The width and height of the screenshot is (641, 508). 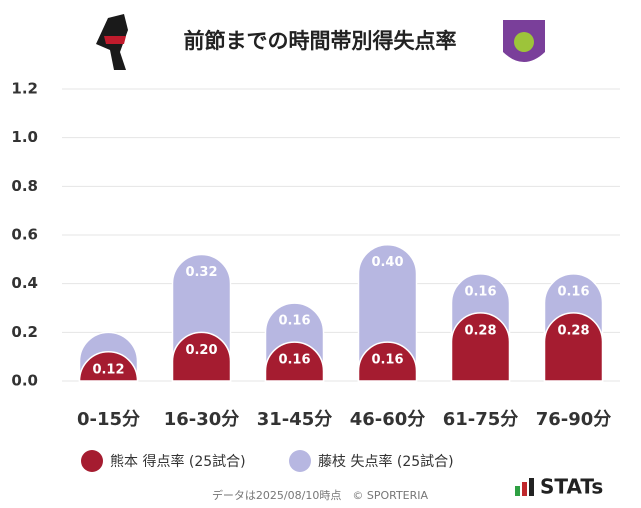 I want to click on x-tick-label: 46-60分, so click(x=388, y=419).